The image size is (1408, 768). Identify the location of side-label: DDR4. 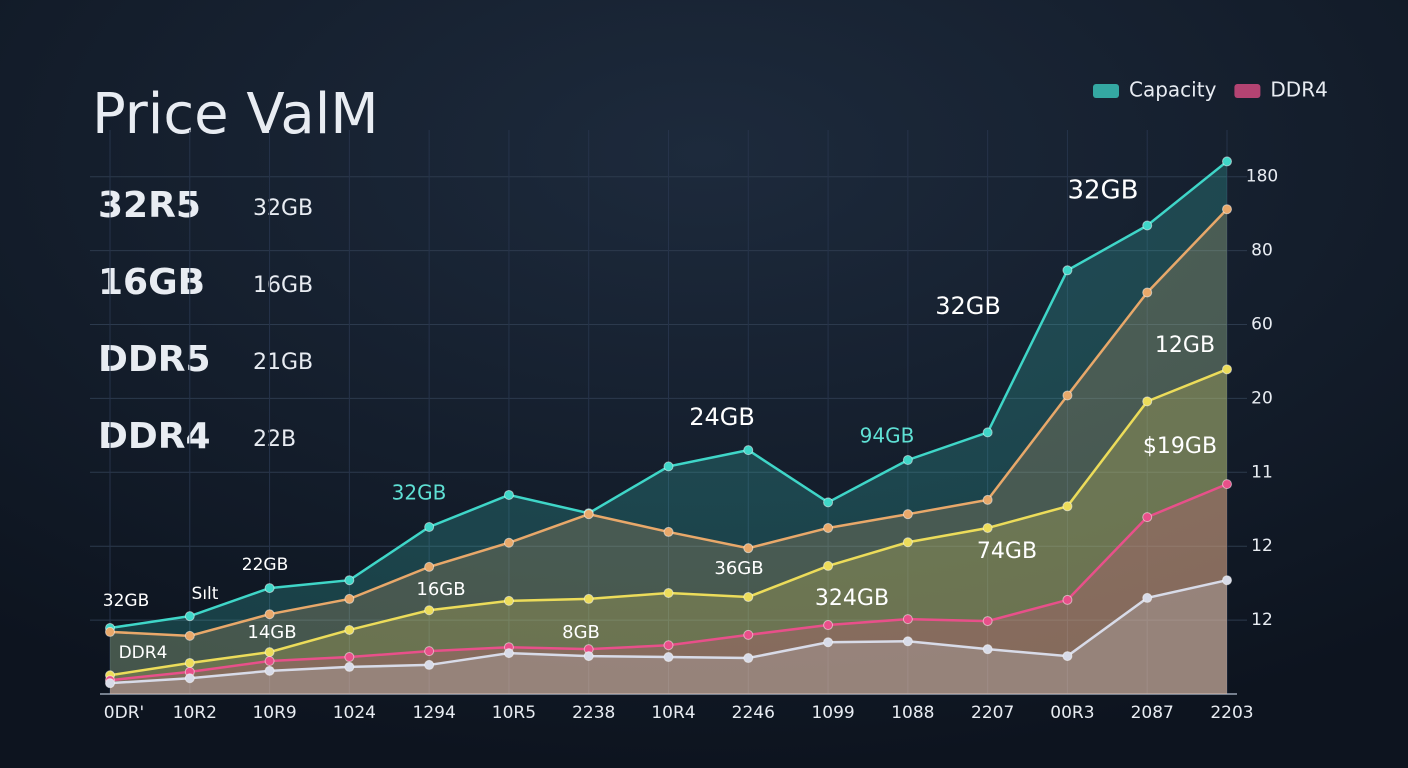
(154, 436).